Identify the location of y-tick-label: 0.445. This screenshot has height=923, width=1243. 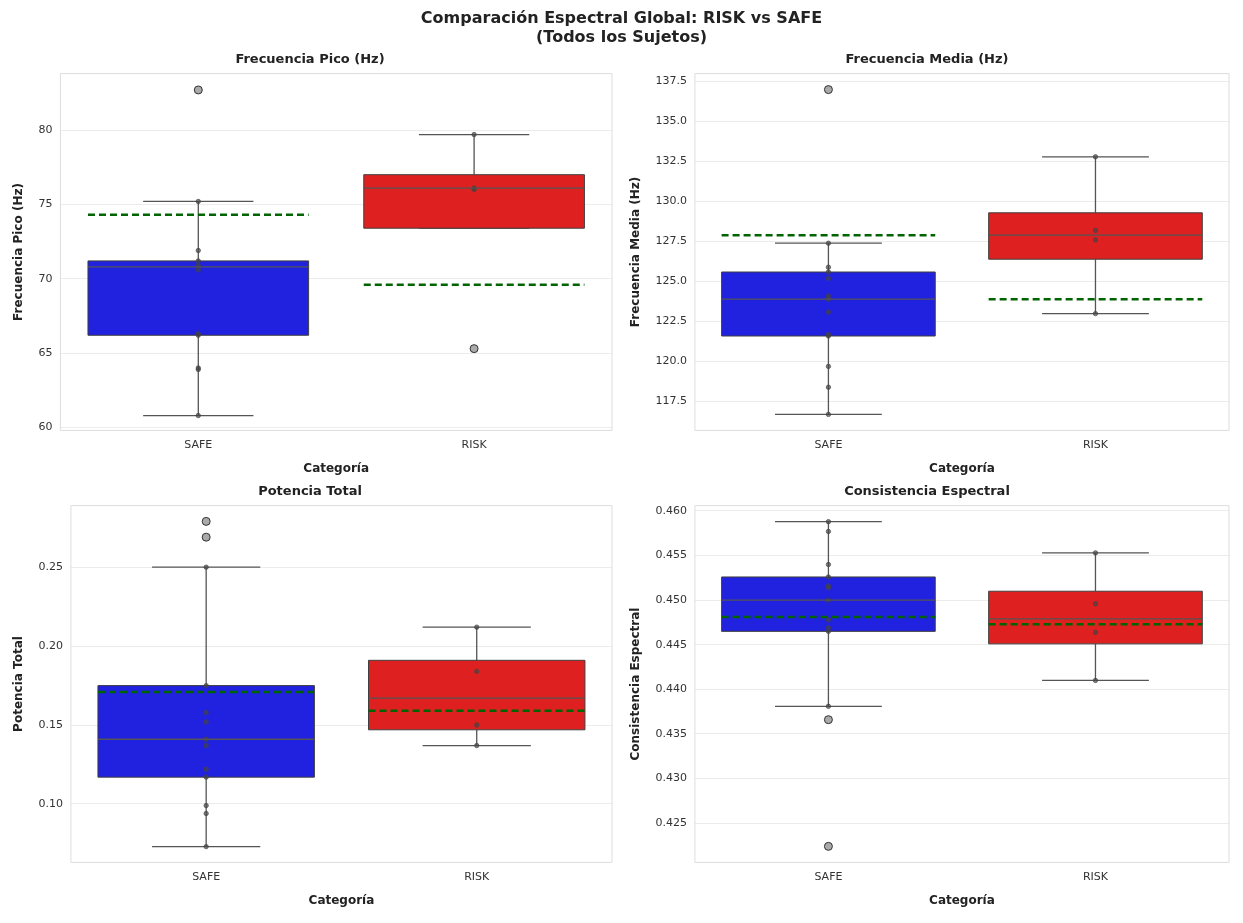
(671, 644).